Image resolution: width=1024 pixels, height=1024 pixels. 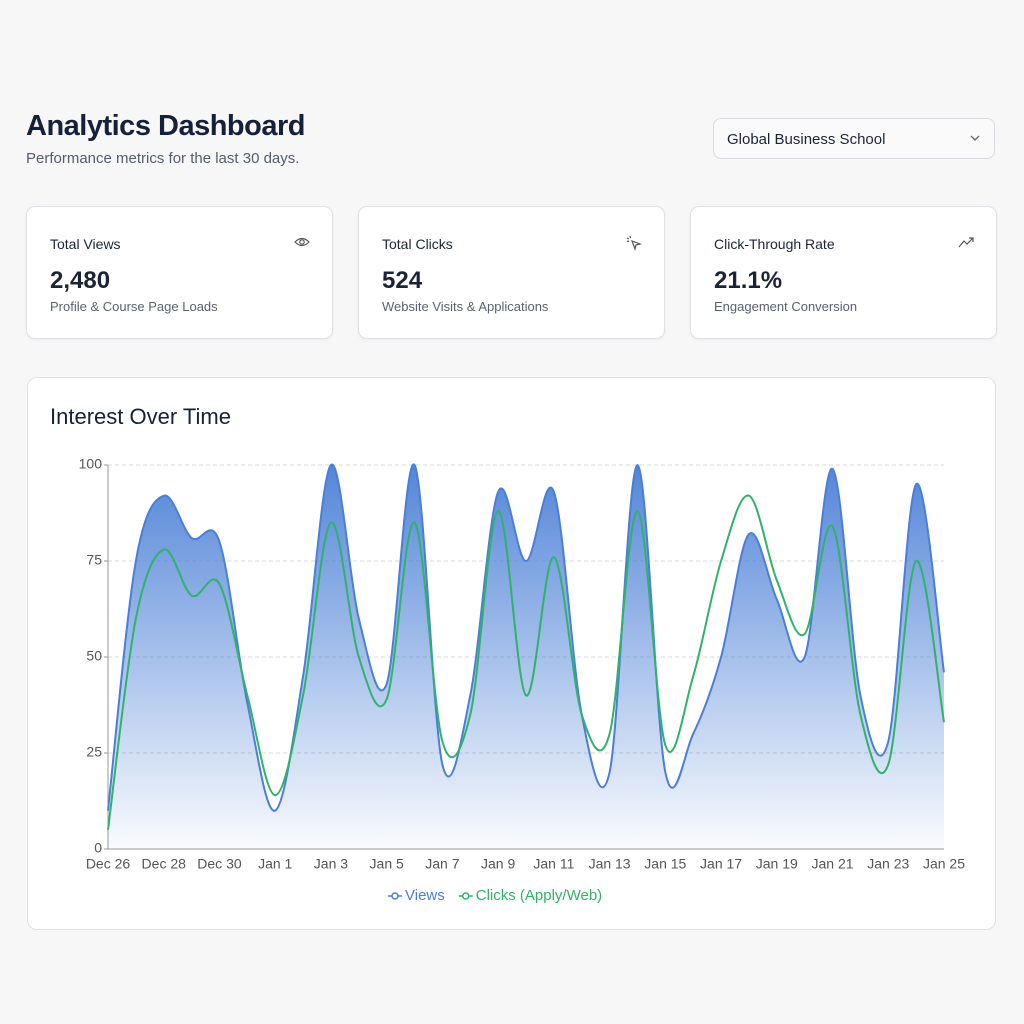 What do you see at coordinates (966, 242) in the screenshot?
I see `trend-icon` at bounding box center [966, 242].